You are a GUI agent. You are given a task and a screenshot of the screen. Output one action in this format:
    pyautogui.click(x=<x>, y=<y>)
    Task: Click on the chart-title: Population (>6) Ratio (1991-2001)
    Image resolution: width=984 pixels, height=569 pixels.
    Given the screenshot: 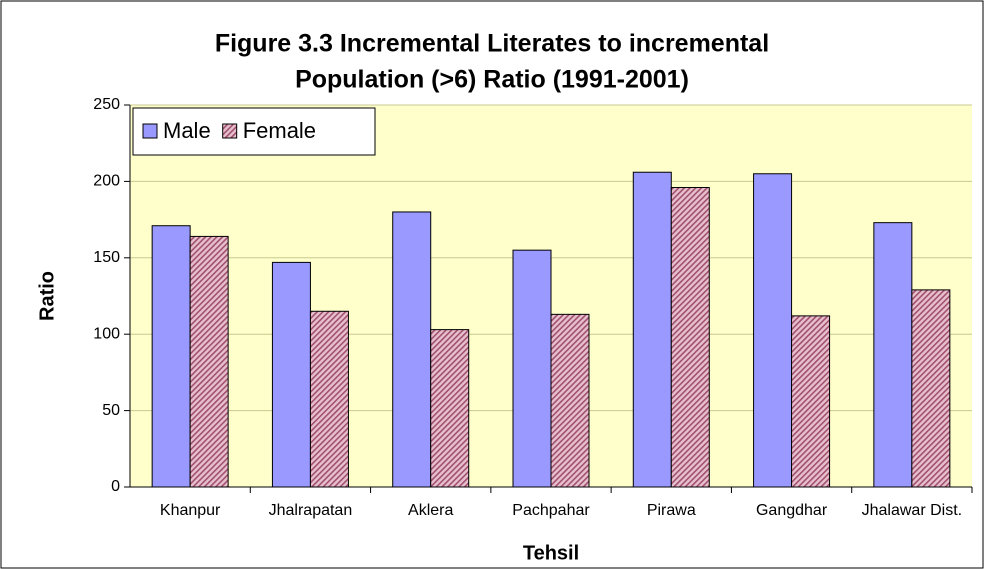 What is the action you would take?
    pyautogui.click(x=492, y=80)
    